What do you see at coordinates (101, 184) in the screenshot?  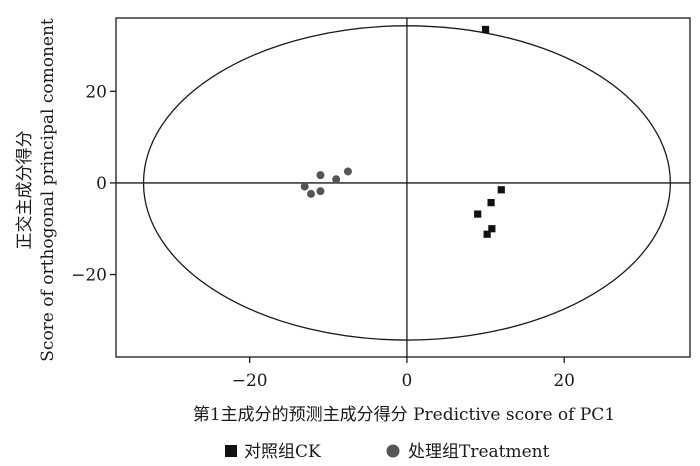 I see `y-tick-label: 0` at bounding box center [101, 184].